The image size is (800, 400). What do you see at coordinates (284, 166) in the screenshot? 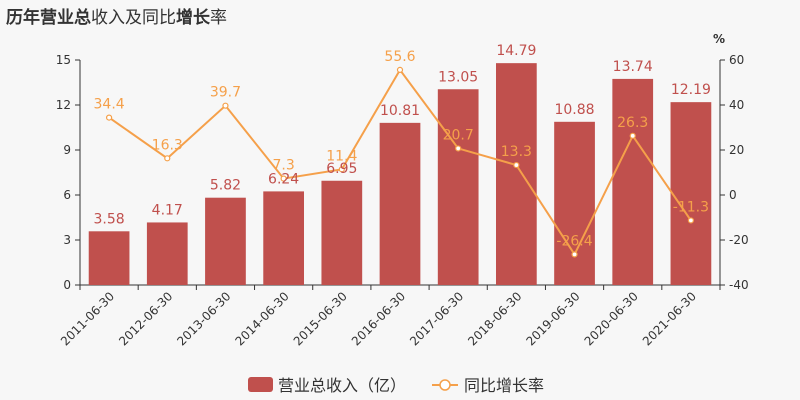
I see `growth-value-label: 7.3` at bounding box center [284, 166].